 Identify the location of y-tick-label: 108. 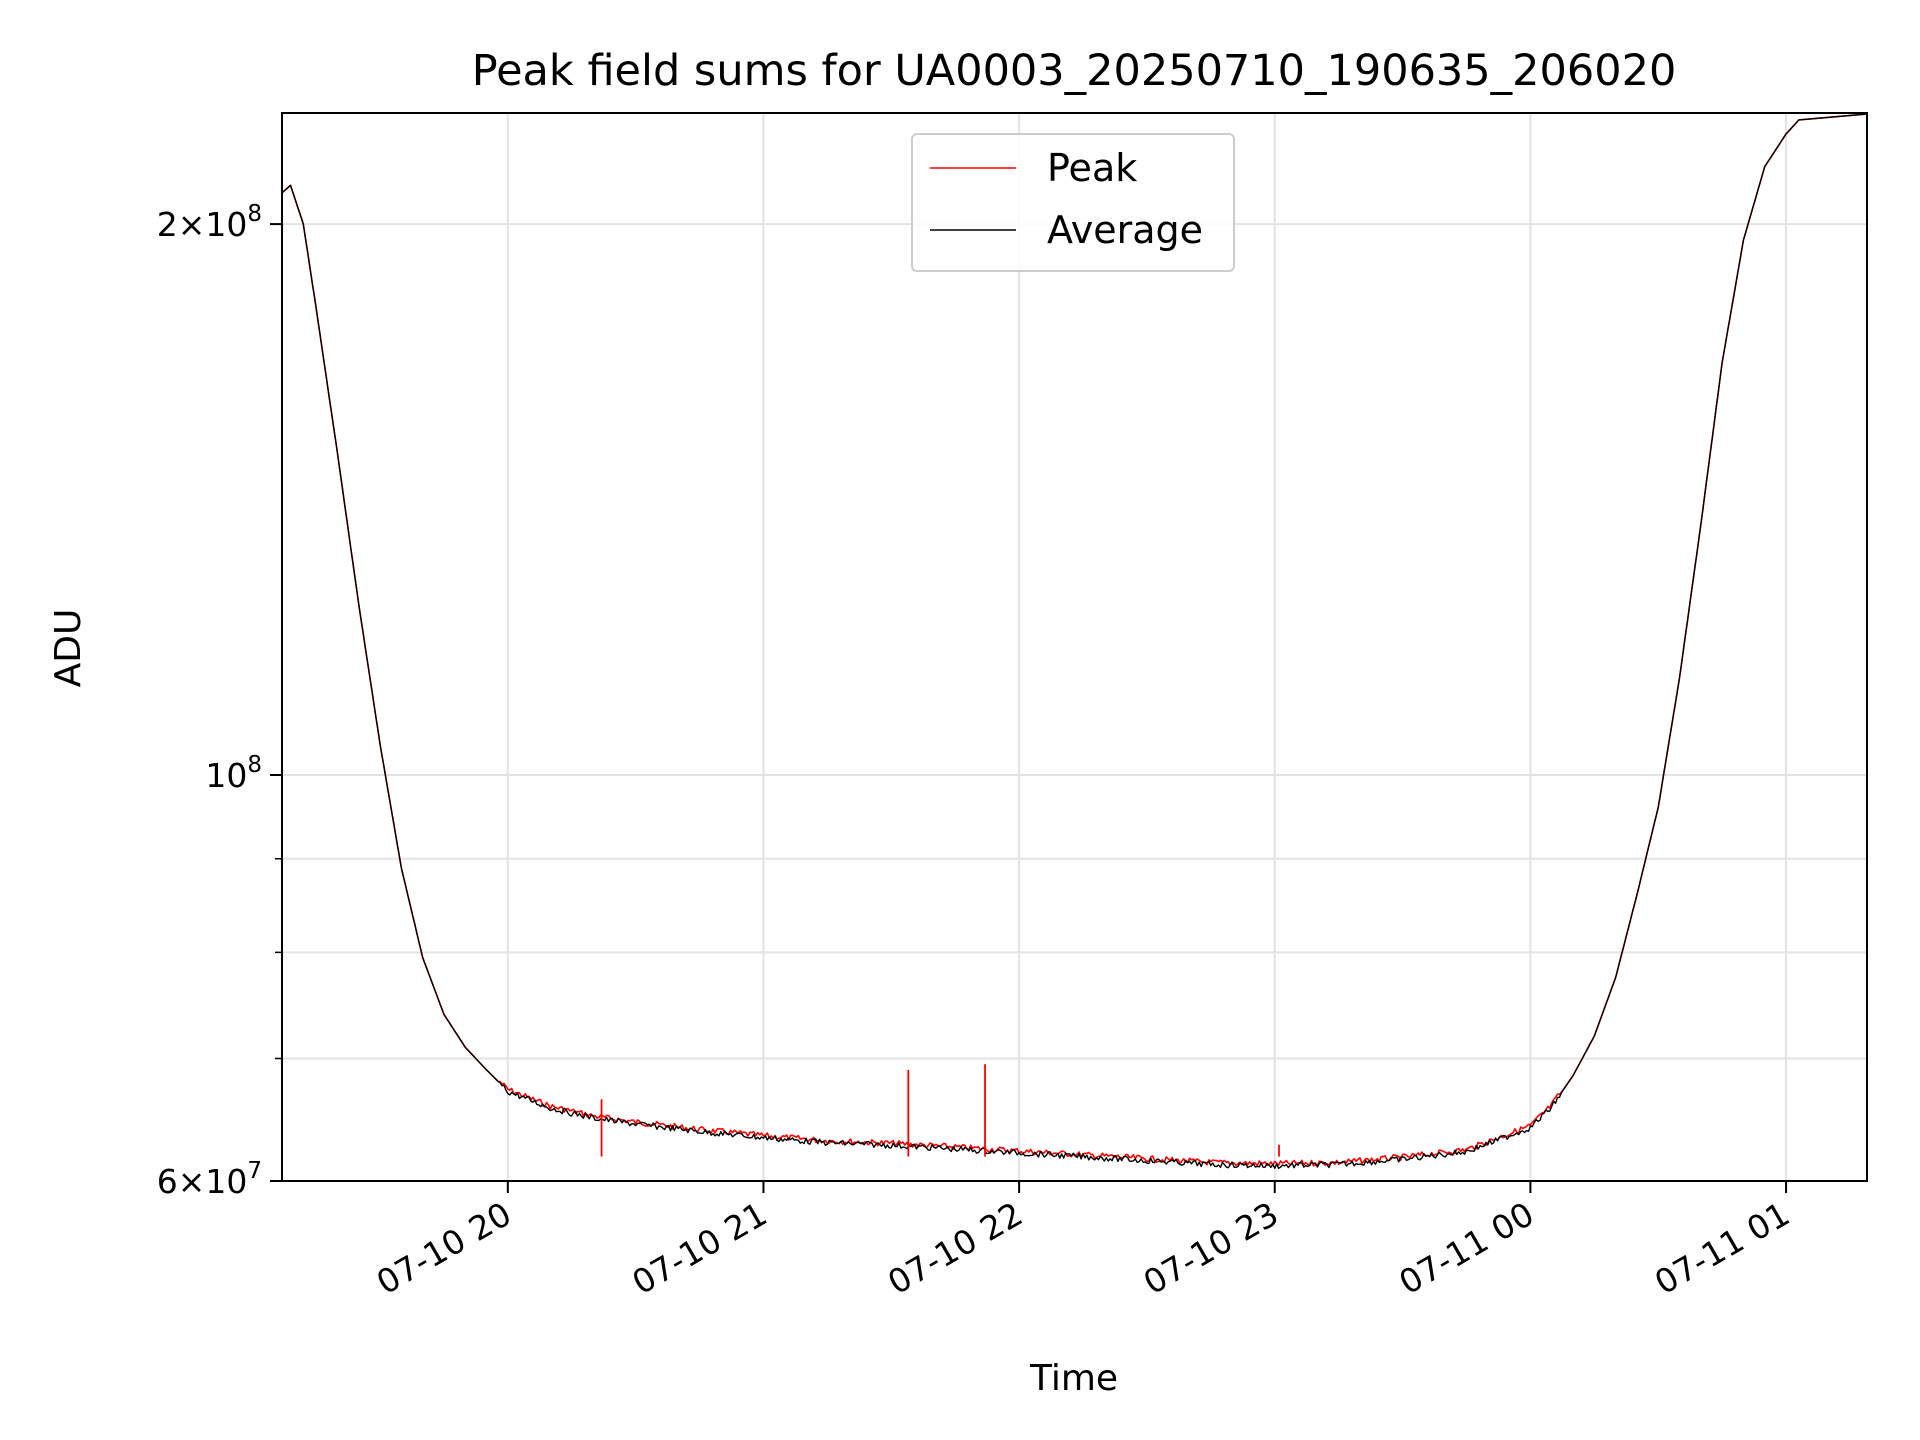
(233, 773).